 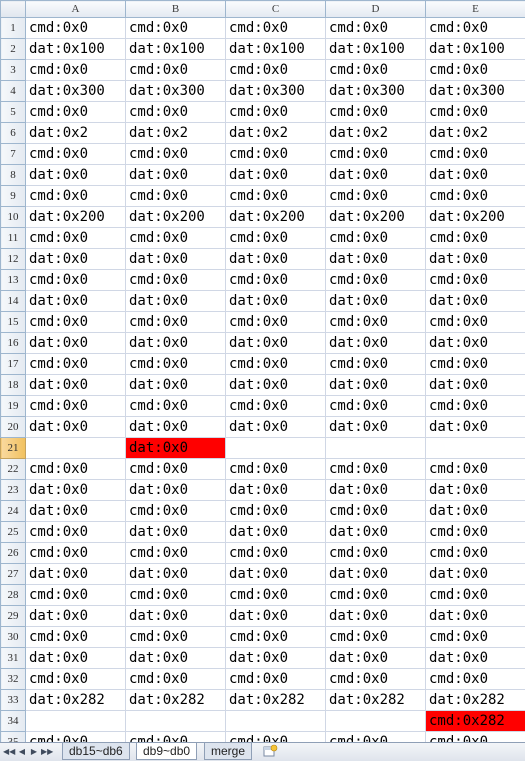 What do you see at coordinates (76, 196) in the screenshot?
I see `cell-a9: cmd:0x0` at bounding box center [76, 196].